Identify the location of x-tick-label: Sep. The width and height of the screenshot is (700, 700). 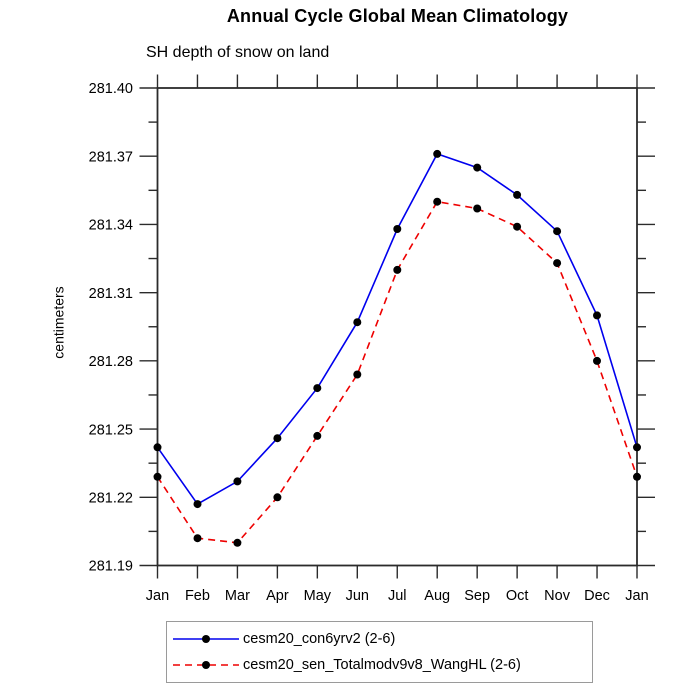
(477, 596).